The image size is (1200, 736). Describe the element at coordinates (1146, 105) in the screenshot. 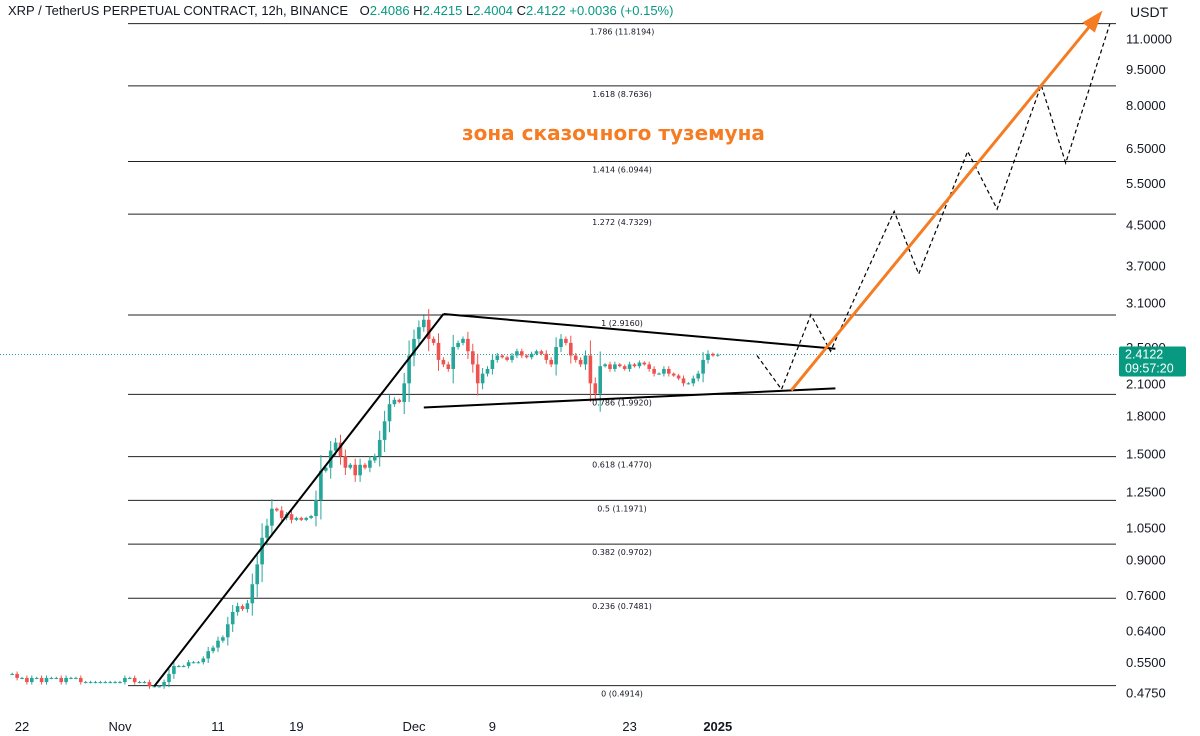

I see `price-tick-label: 8.0000` at that location.